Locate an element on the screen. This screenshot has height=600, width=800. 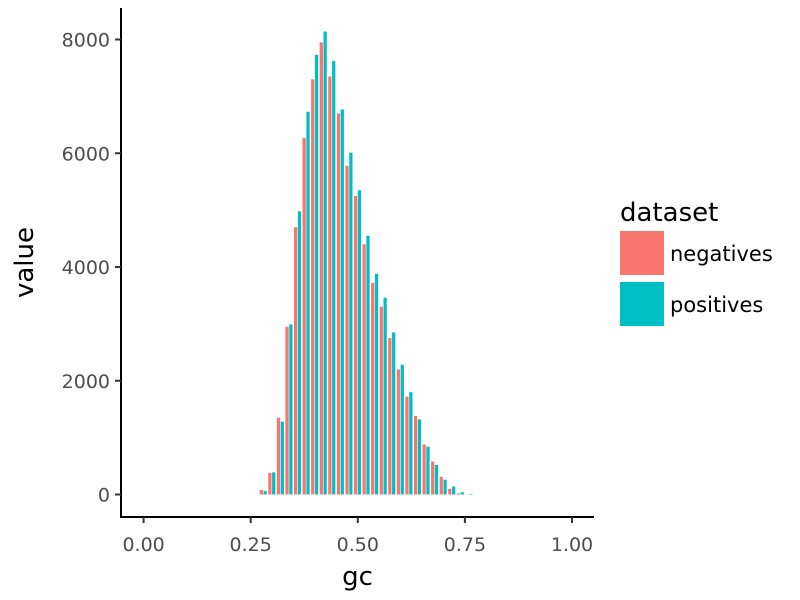
y-tick-label: 2000 is located at coordinates (86, 382).